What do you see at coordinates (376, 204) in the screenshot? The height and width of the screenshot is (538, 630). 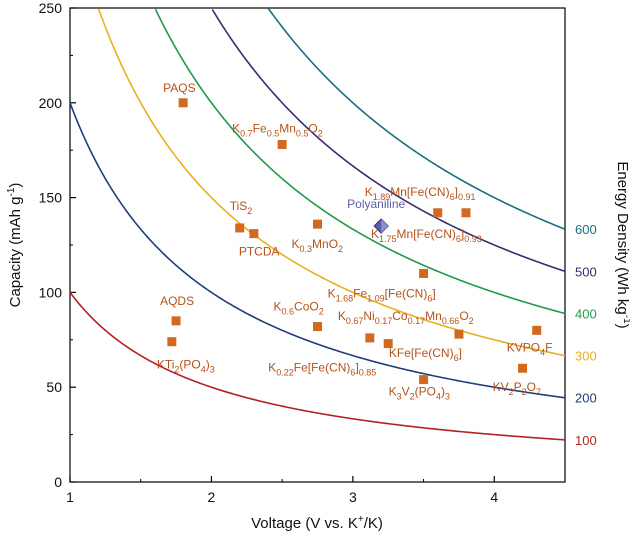 I see `point-label-5: Polyaniline` at bounding box center [376, 204].